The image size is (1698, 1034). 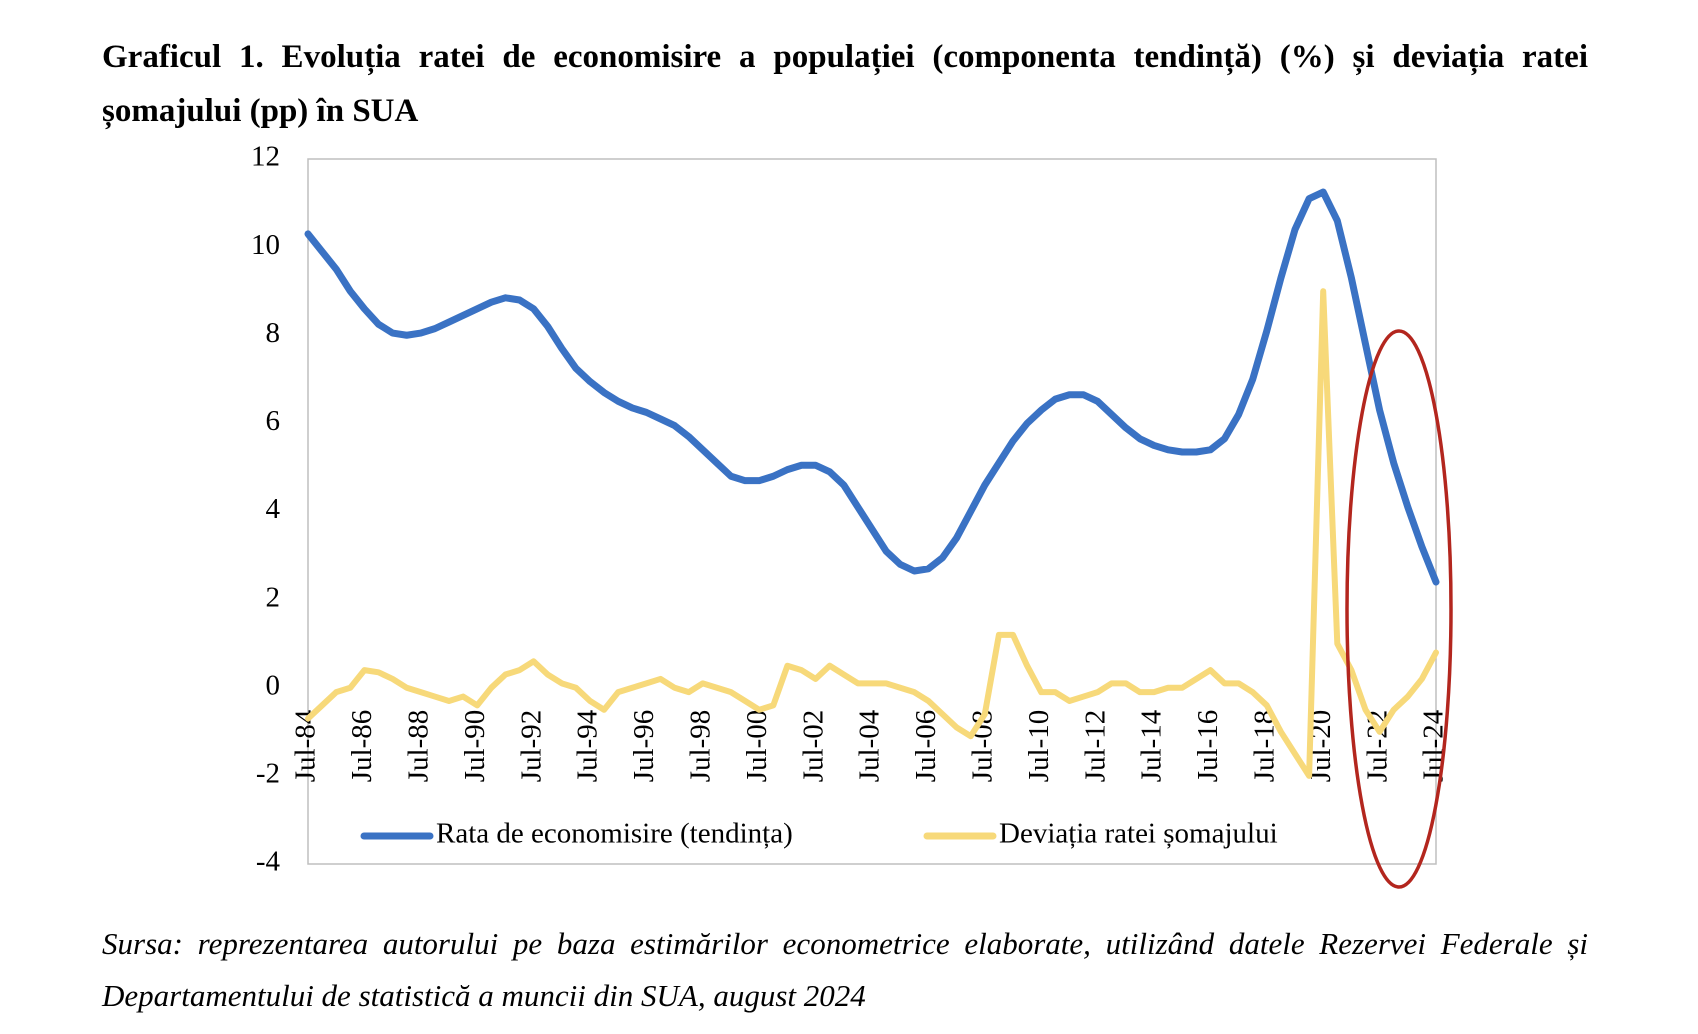 What do you see at coordinates (306, 745) in the screenshot?
I see `x-tick-label: Jul-84` at bounding box center [306, 745].